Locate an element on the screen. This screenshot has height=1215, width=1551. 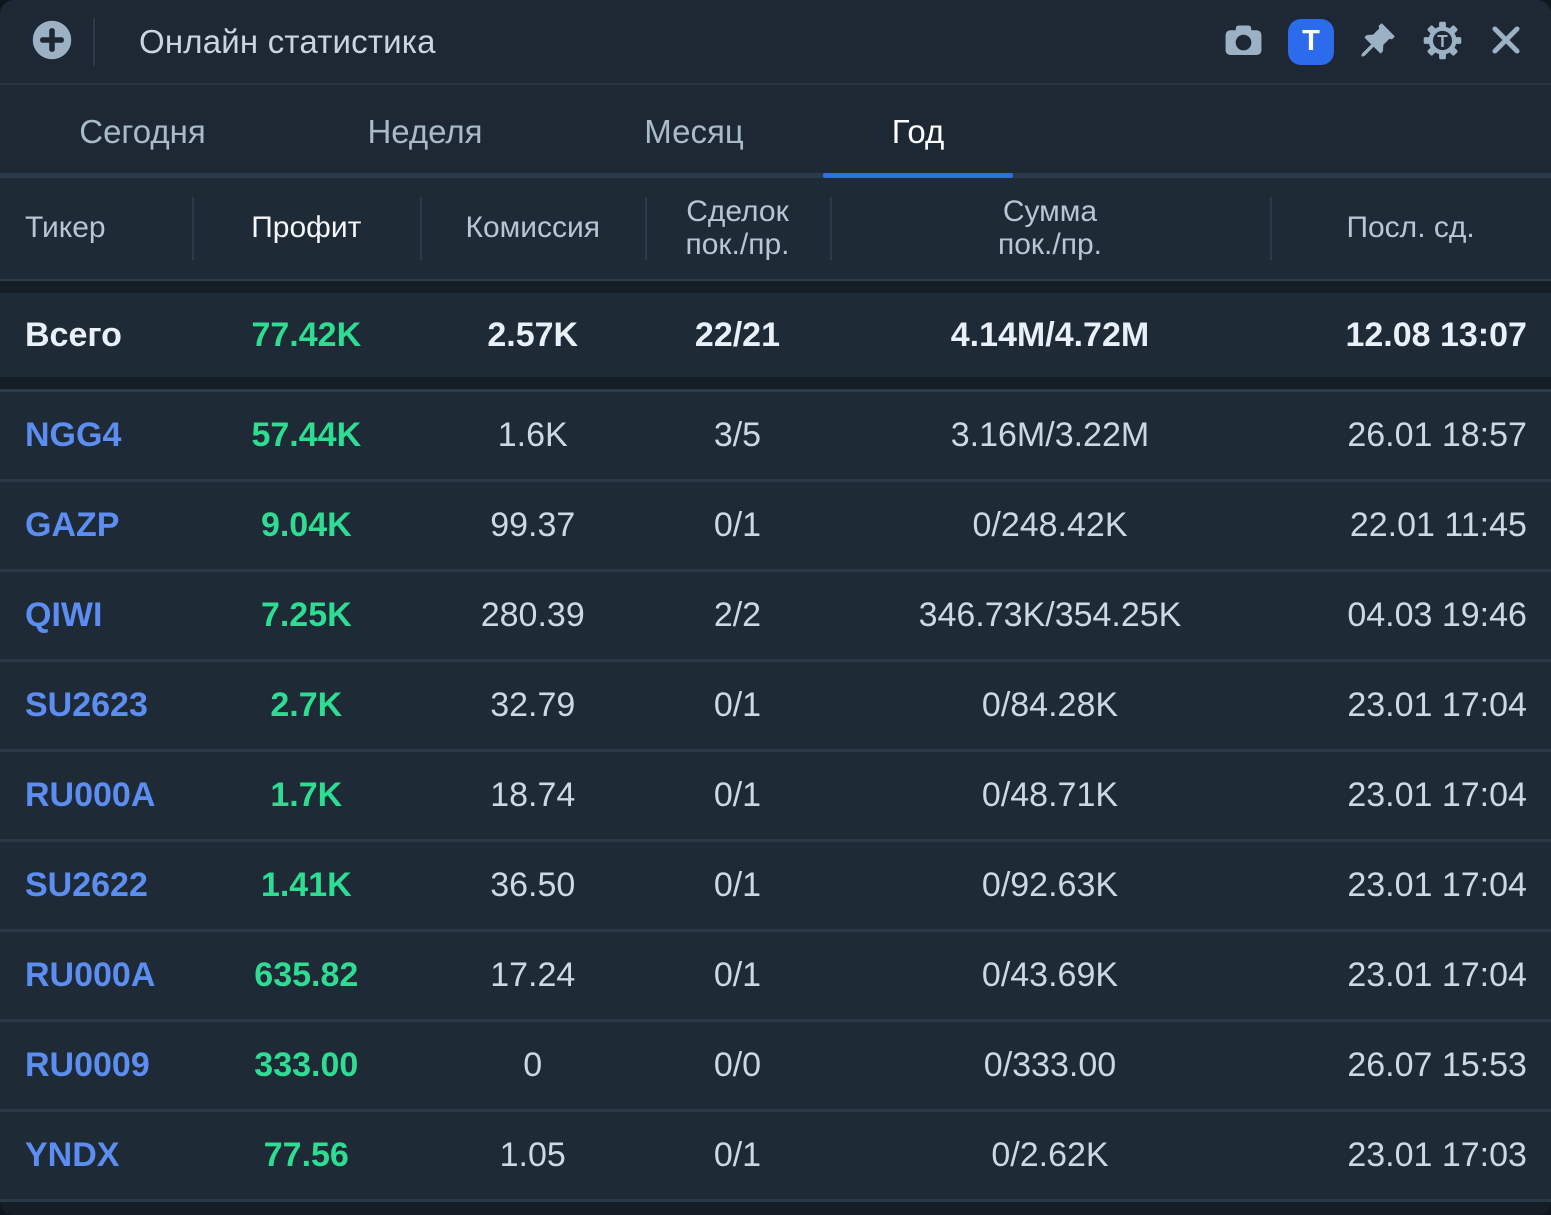
settings-gear-icon: T is located at coordinates (1442, 42).